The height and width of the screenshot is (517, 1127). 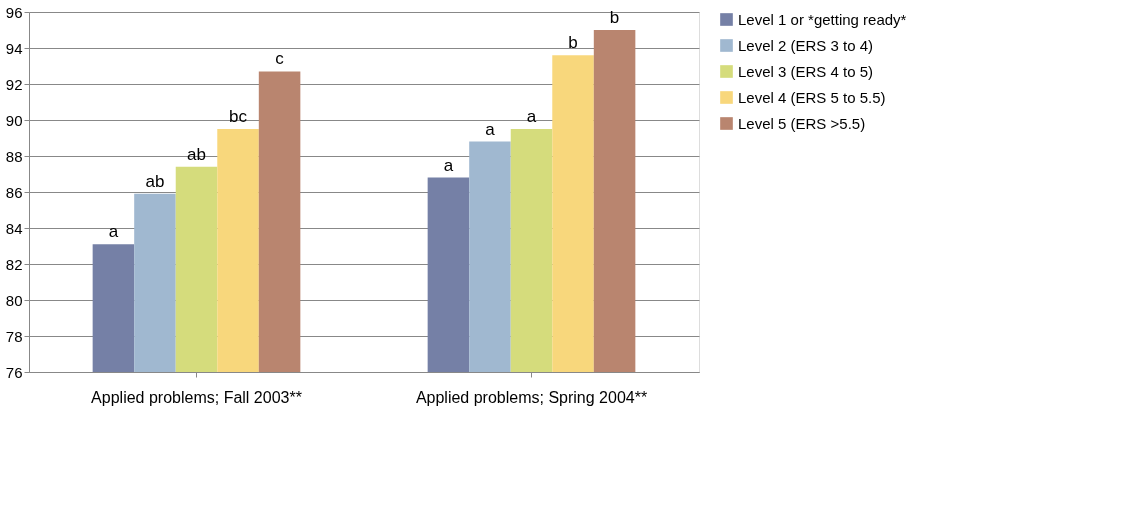 What do you see at coordinates (14, 12) in the screenshot?
I see `y-tick-label: 96` at bounding box center [14, 12].